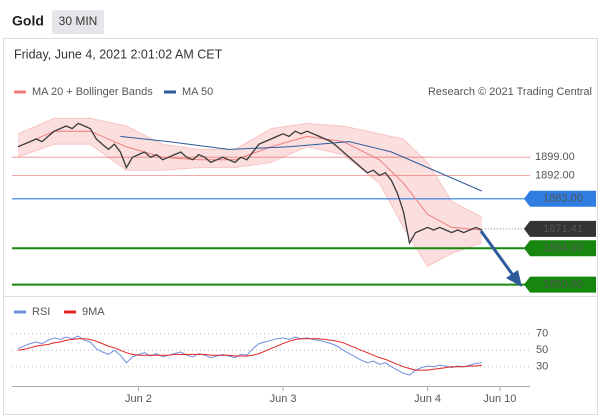 The image size is (602, 416). What do you see at coordinates (563, 199) in the screenshot?
I see `level-label: 1883.00` at bounding box center [563, 199].